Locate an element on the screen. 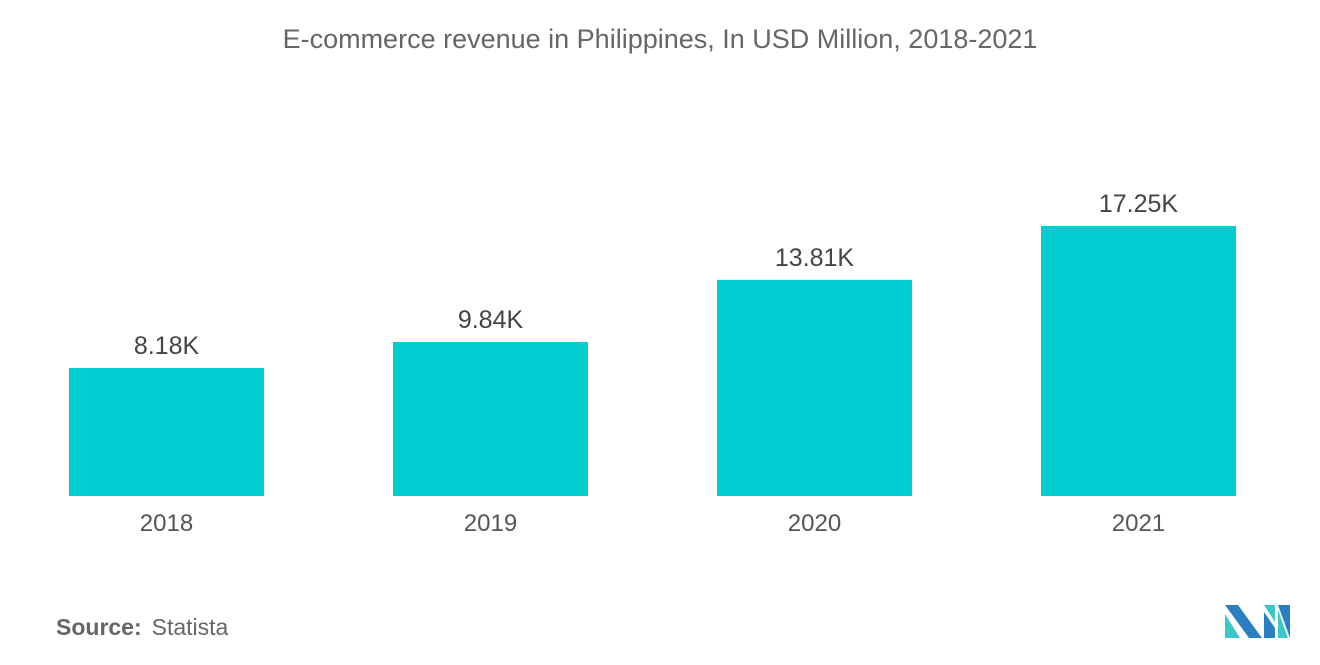 Image resolution: width=1320 pixels, height=665 pixels. data-label: 17.25K is located at coordinates (1139, 204).